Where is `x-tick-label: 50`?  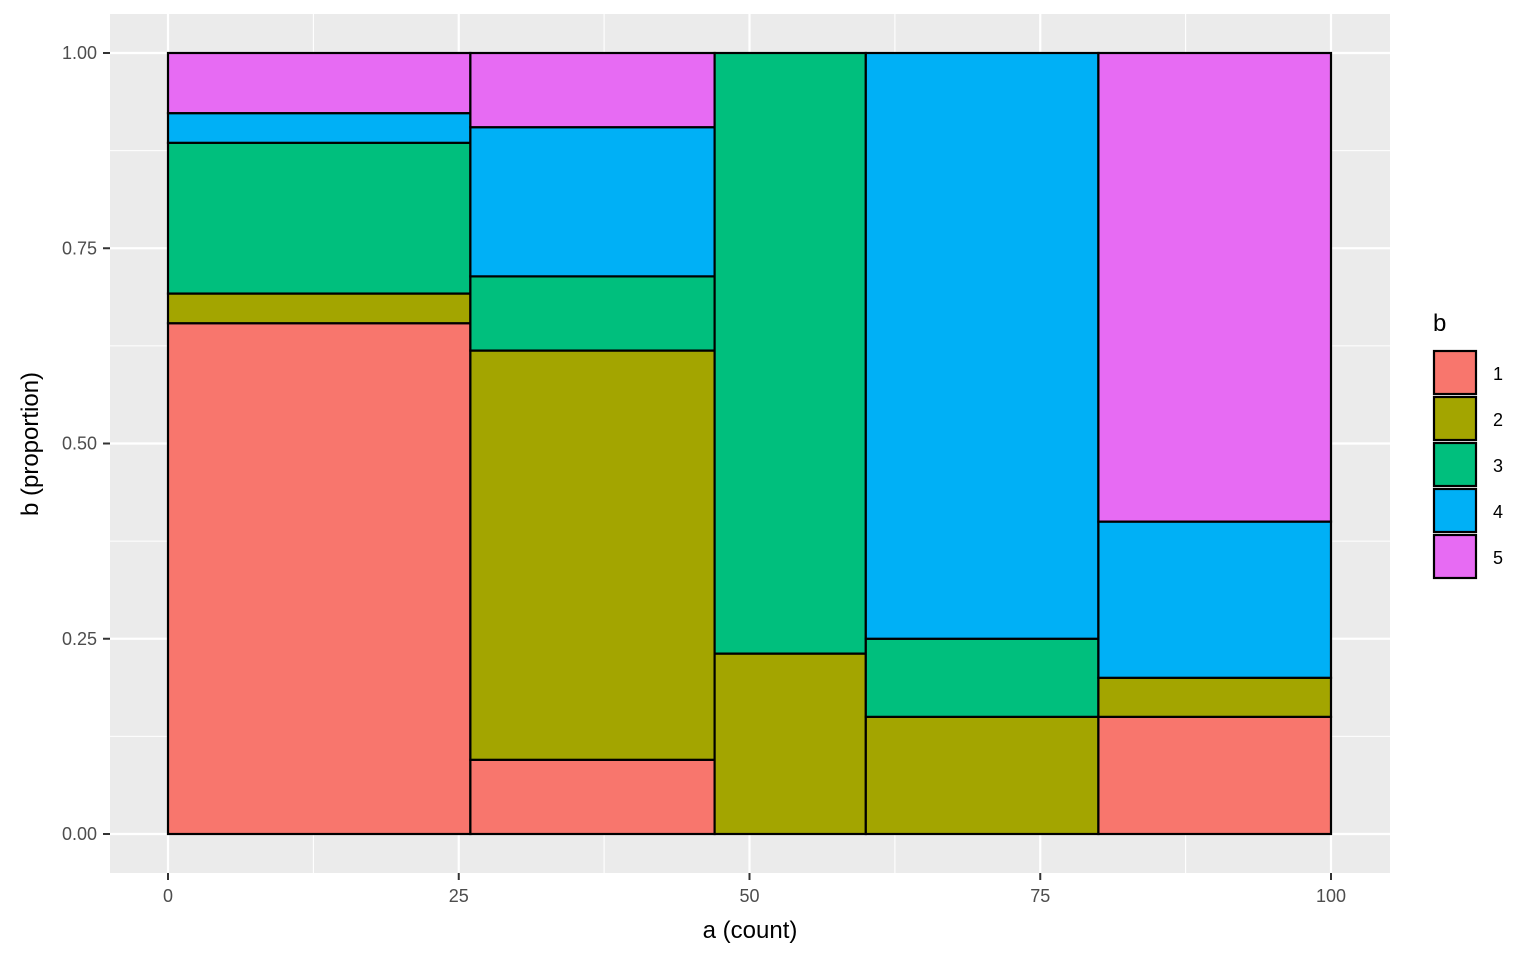 x-tick-label: 50 is located at coordinates (749, 896).